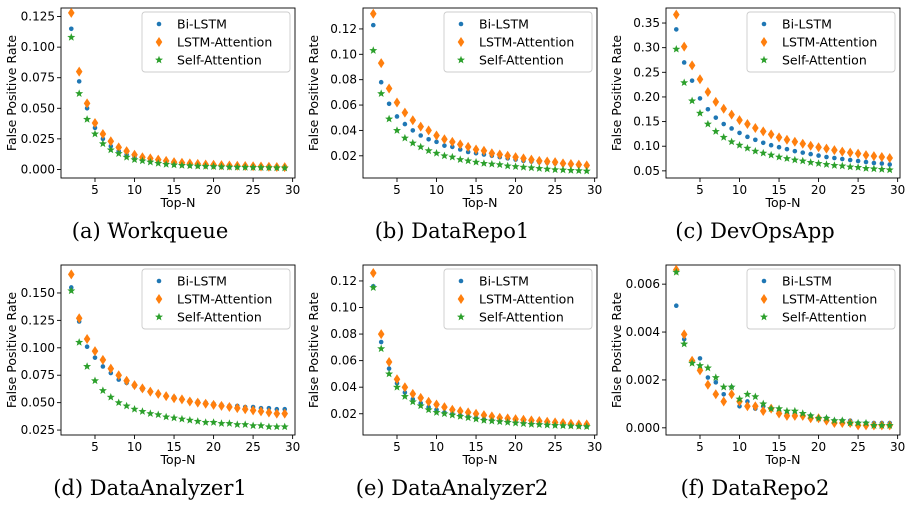  I want to click on y-tick-label: 0.04, so click(343, 130).